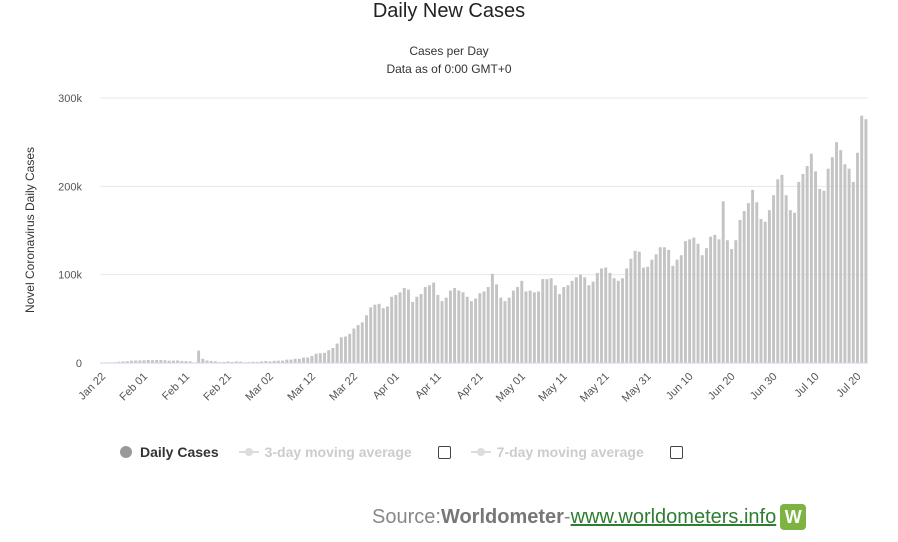  I want to click on worldometer-logo-icon: W, so click(793, 517).